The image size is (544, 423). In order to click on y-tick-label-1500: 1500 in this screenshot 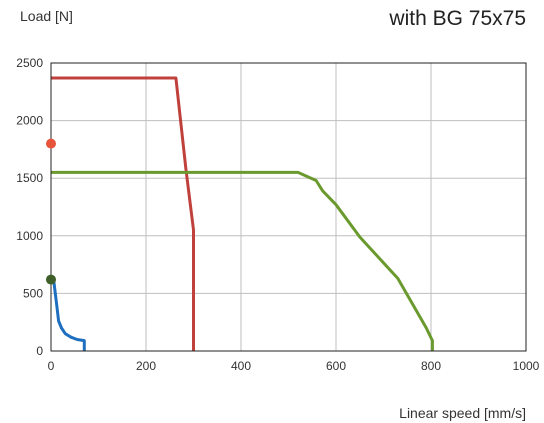, I will do `click(29, 178)`.